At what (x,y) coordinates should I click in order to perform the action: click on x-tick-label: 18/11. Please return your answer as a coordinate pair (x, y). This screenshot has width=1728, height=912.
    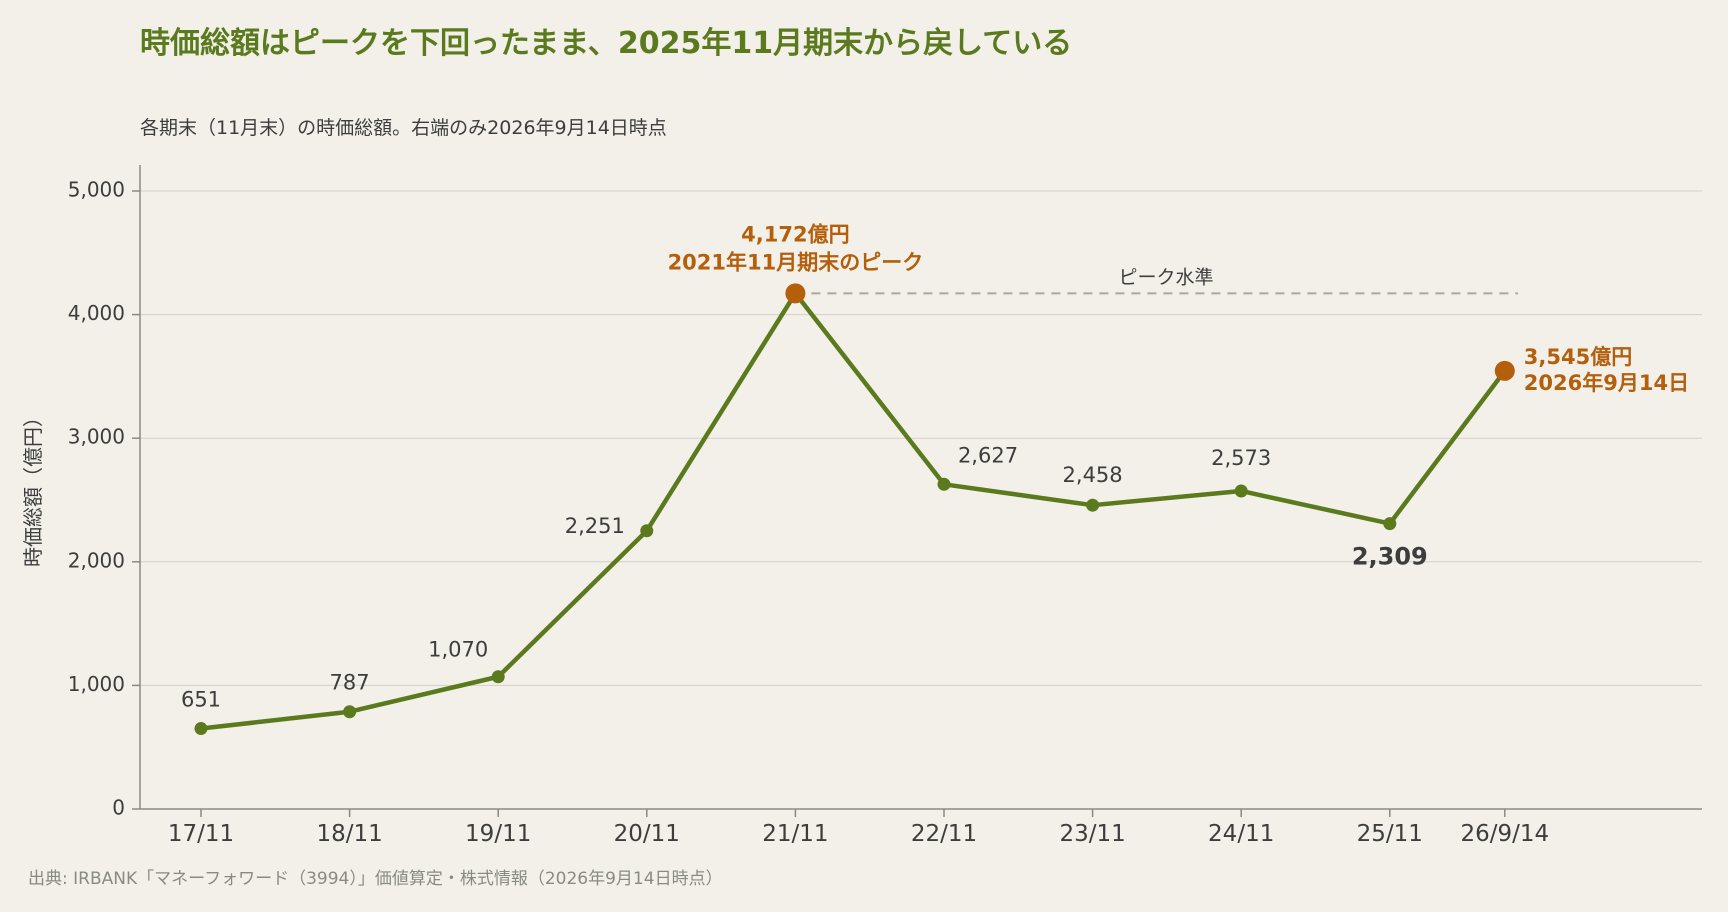
    Looking at the image, I should click on (349, 834).